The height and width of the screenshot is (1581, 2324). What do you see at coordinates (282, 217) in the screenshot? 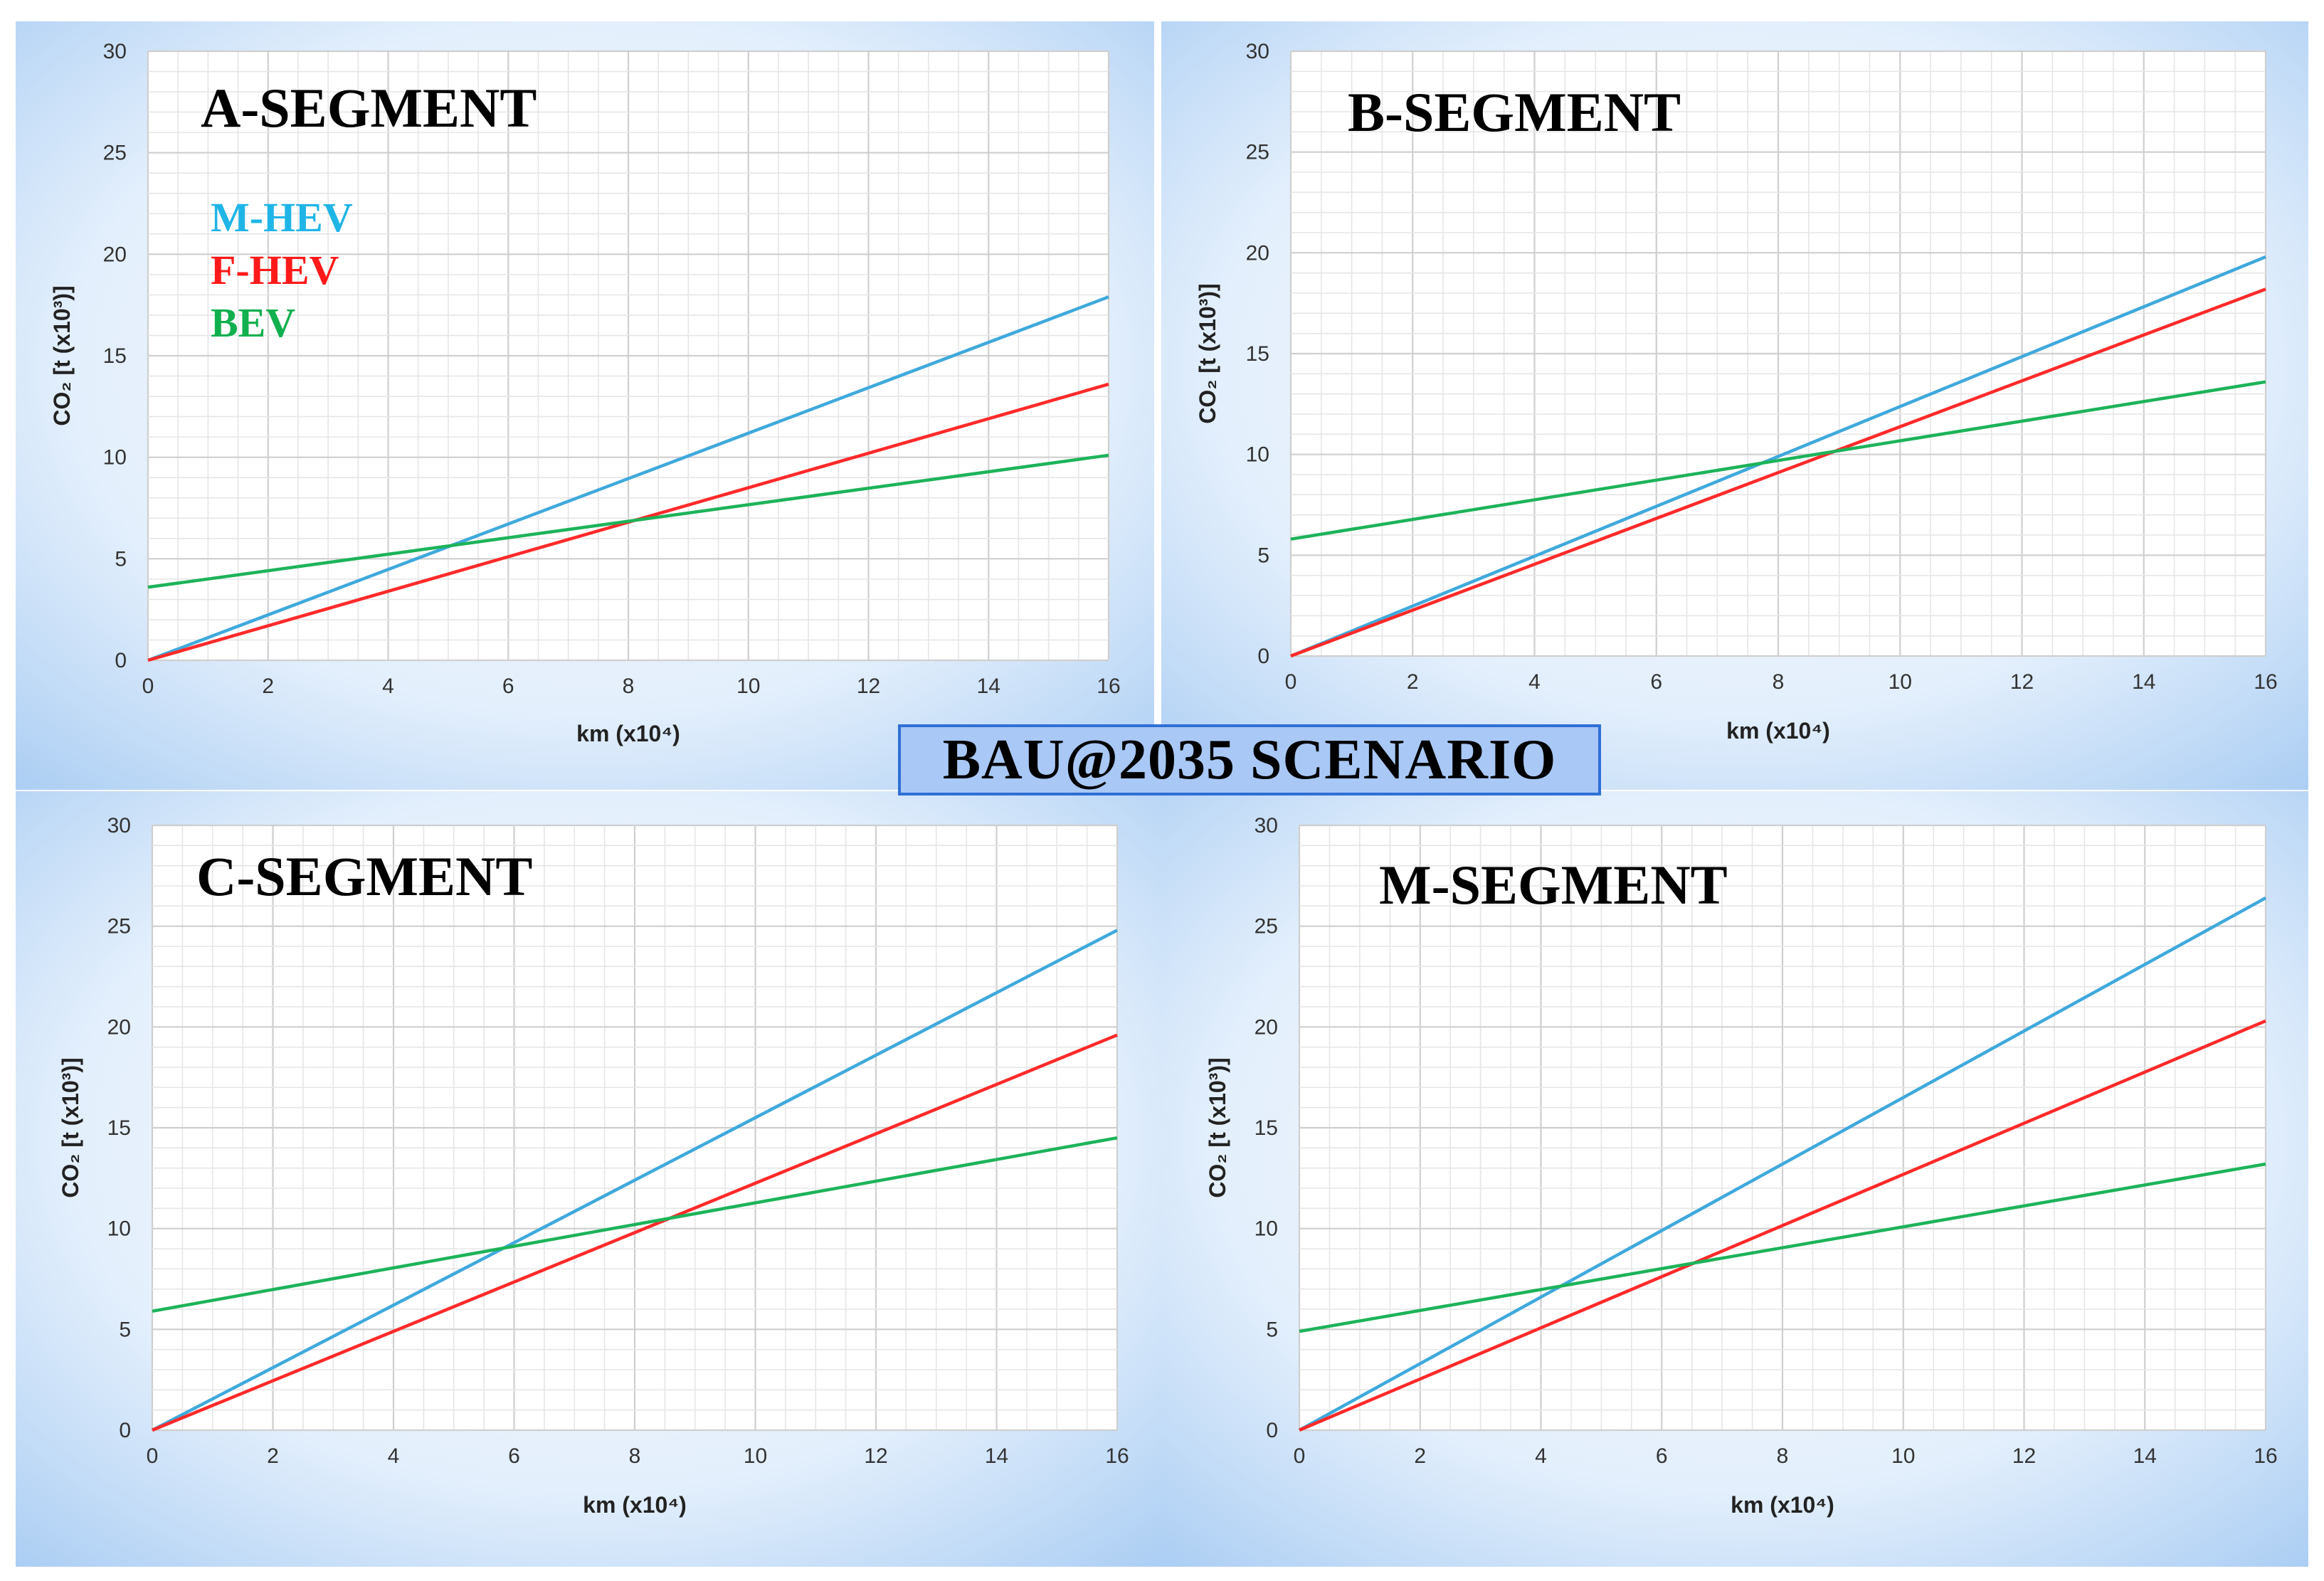
I see `legend-entry-m-hev: M-HEV` at bounding box center [282, 217].